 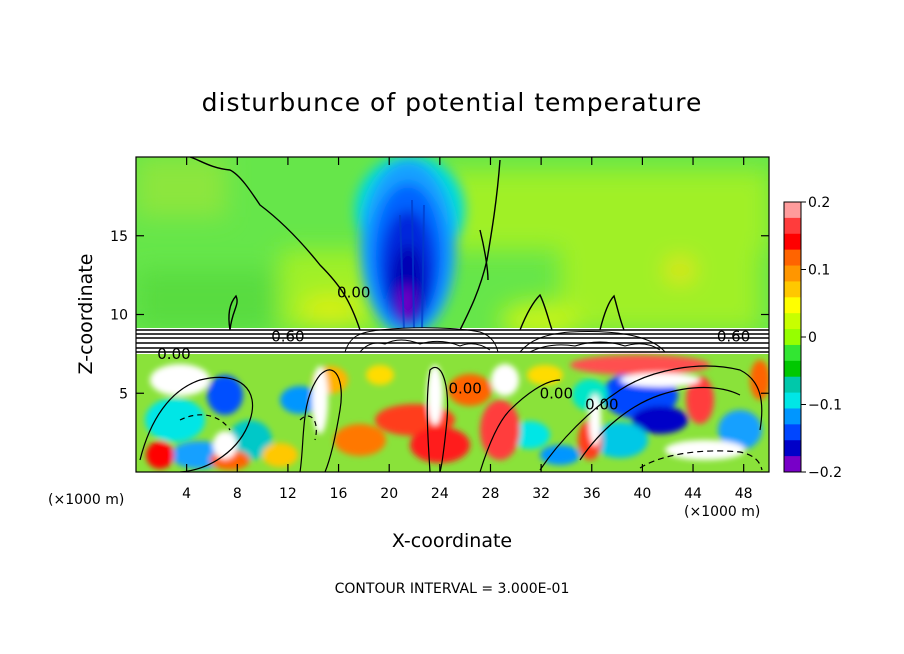 I want to click on x-tick-label: 8, so click(x=237, y=494).